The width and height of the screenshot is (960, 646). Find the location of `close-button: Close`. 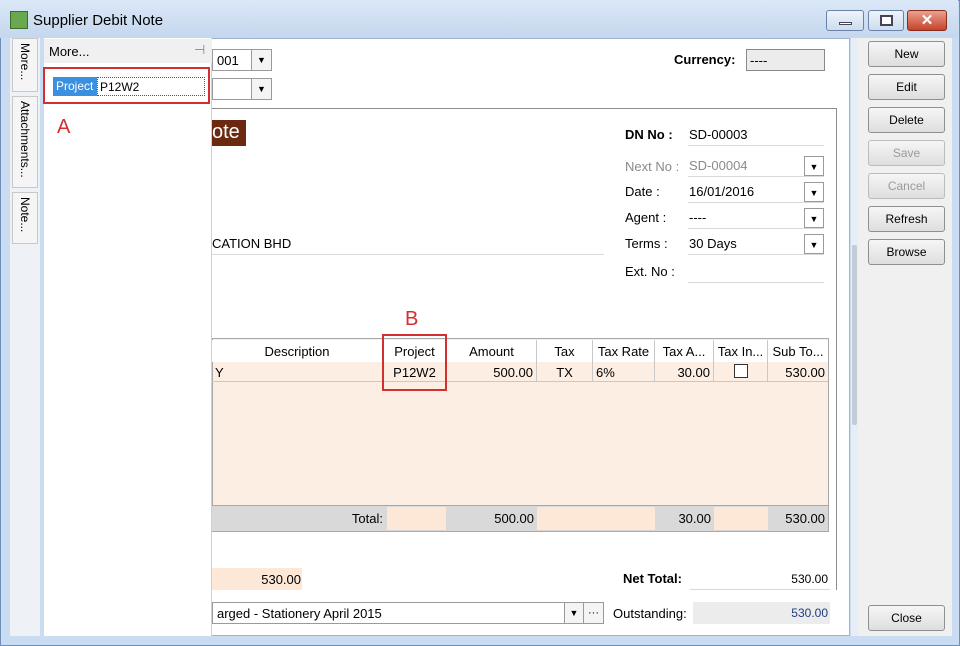

close-button: Close is located at coordinates (906, 618).